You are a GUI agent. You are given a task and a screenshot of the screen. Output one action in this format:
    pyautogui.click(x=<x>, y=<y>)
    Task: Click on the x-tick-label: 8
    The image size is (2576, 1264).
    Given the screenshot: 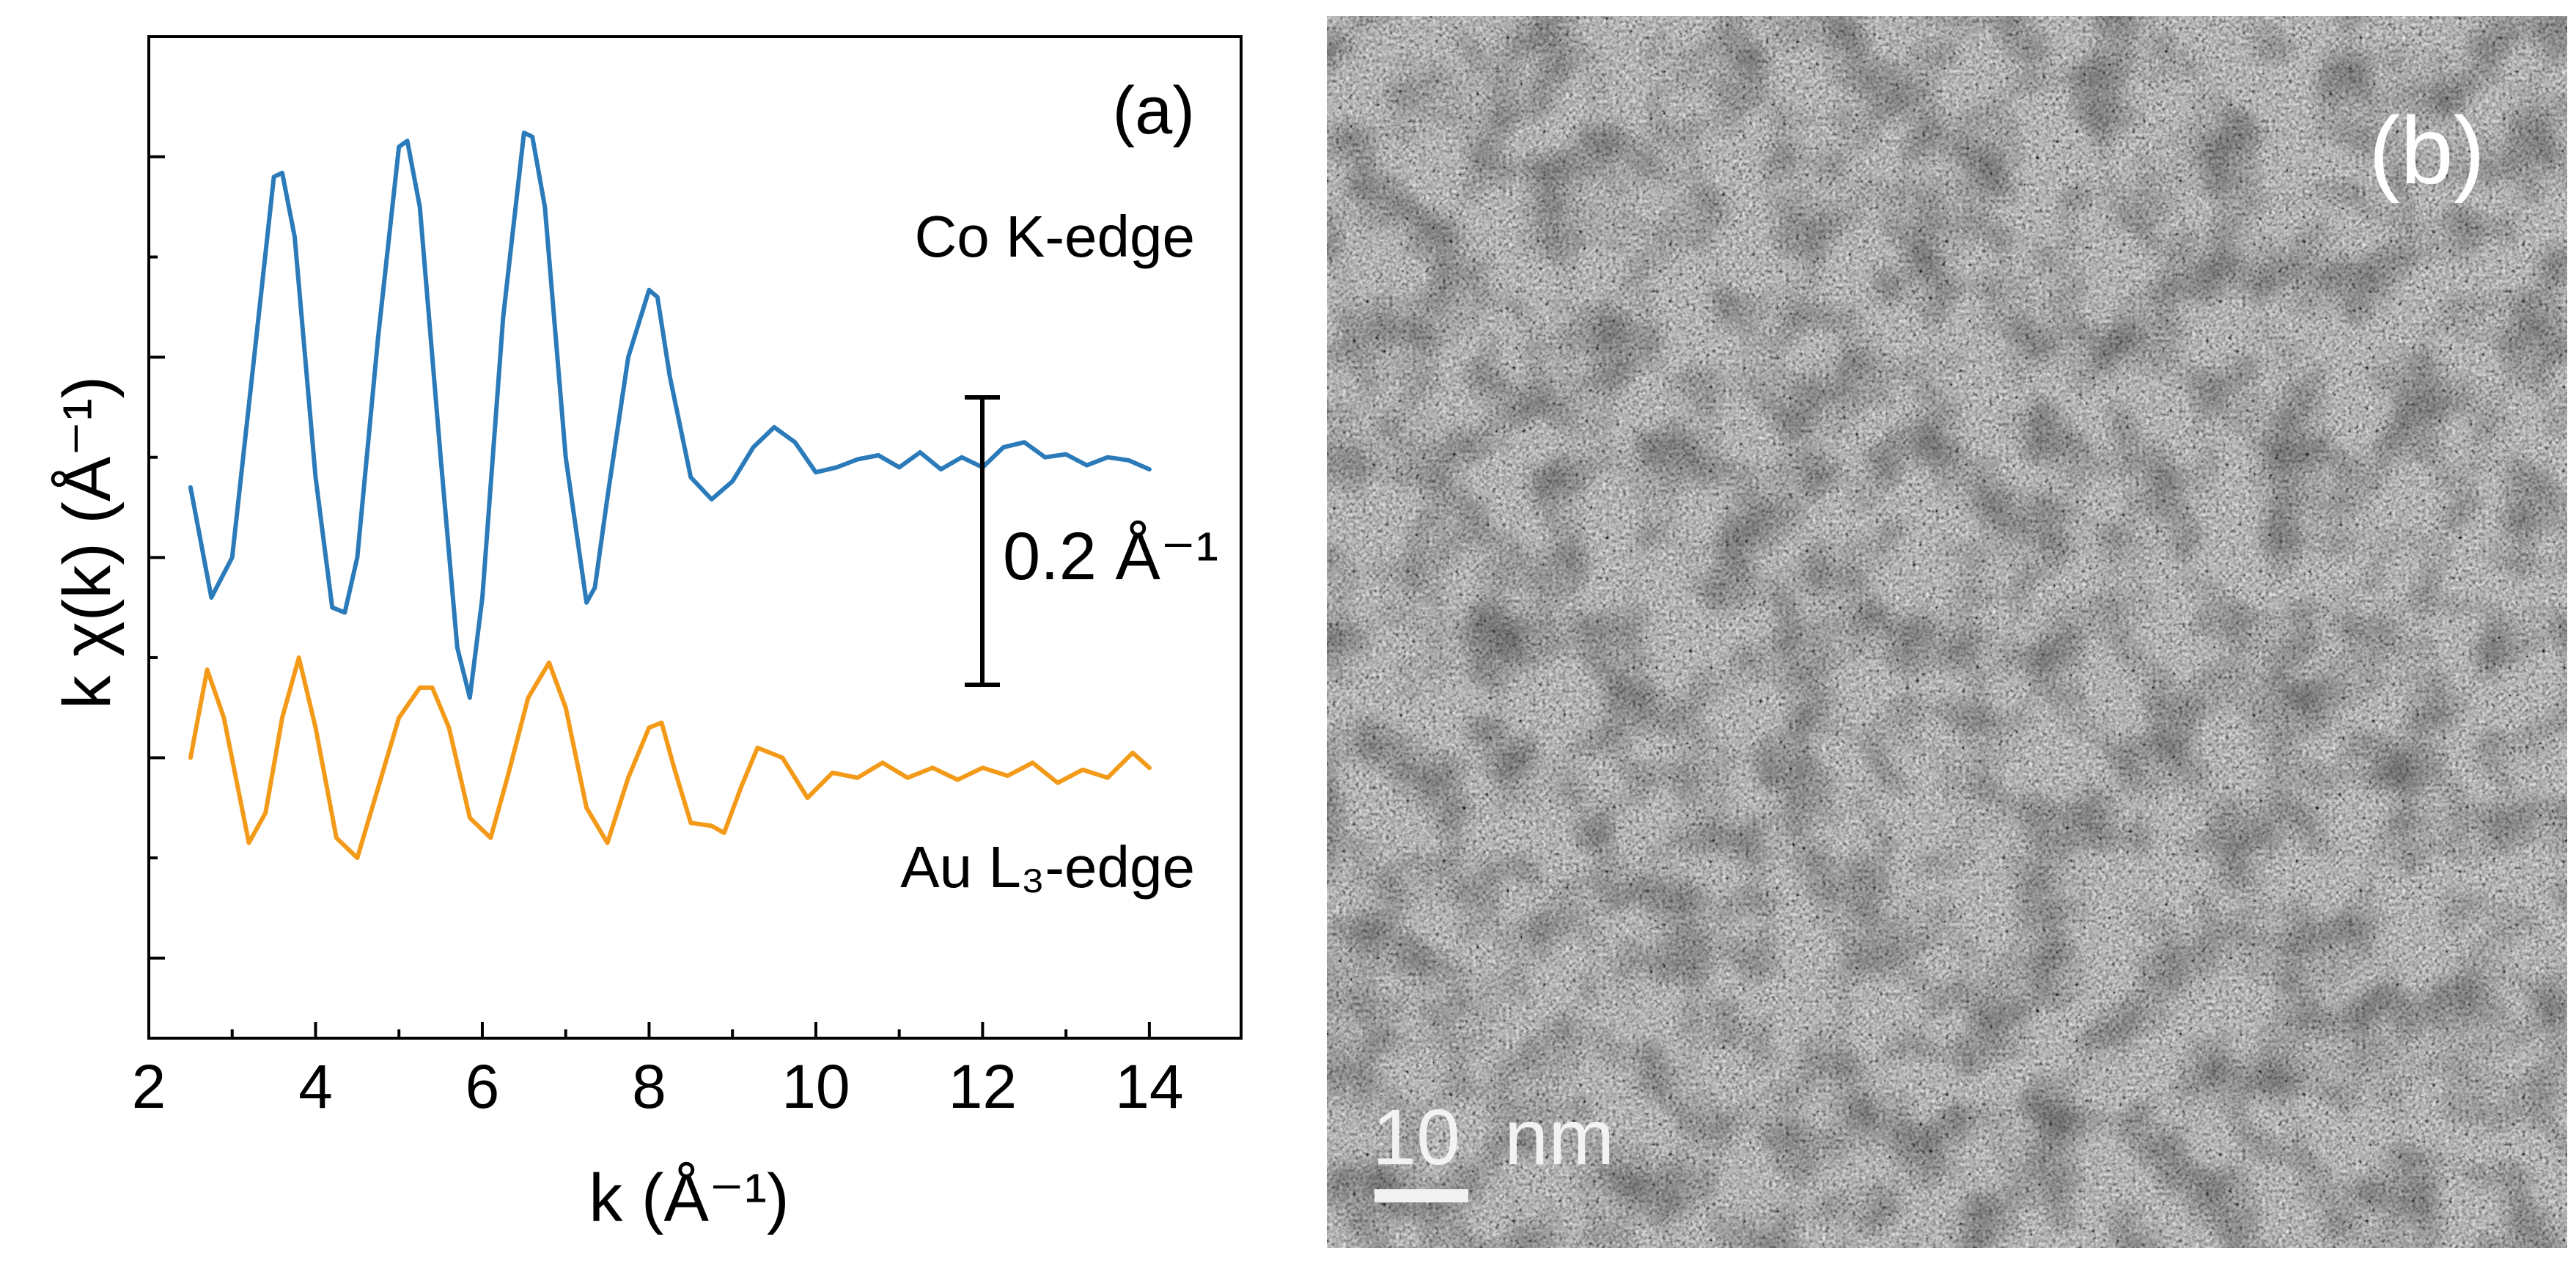 What is the action you would take?
    pyautogui.click(x=649, y=1086)
    